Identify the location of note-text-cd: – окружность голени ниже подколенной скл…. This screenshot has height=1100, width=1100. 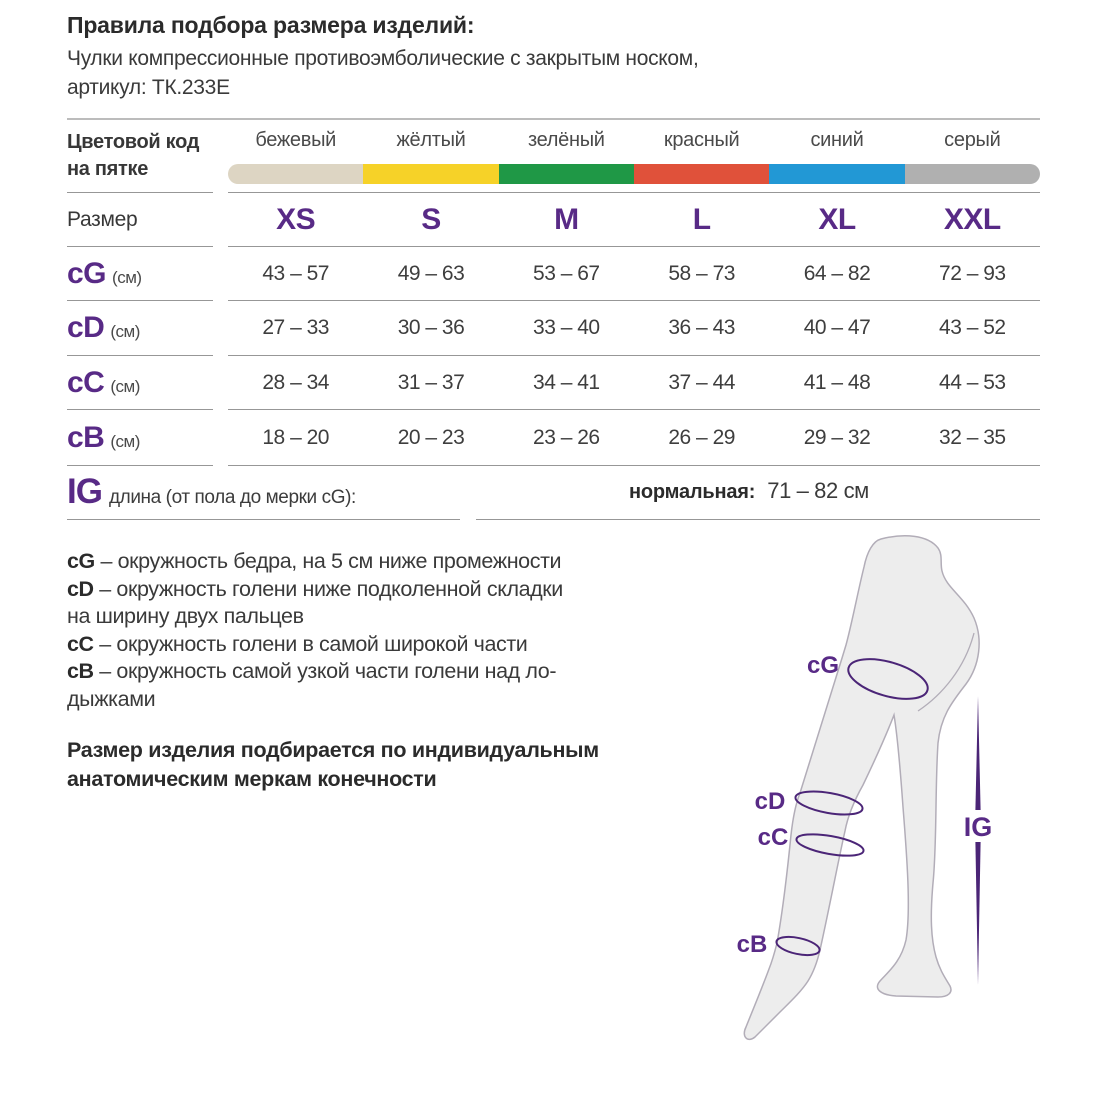
(315, 602).